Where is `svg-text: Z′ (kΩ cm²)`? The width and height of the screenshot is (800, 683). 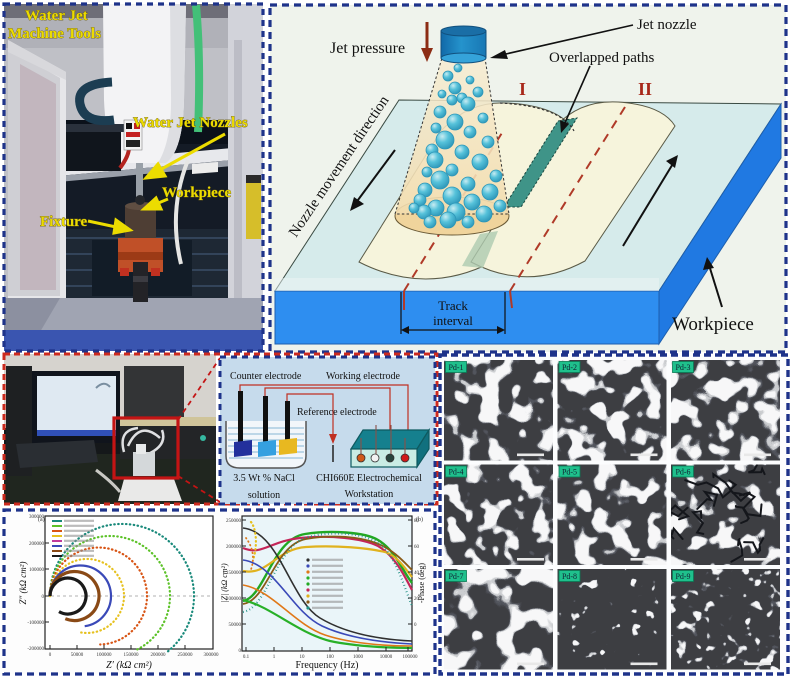
svg-text: Z′ (kΩ cm²) is located at coordinates (129, 665).